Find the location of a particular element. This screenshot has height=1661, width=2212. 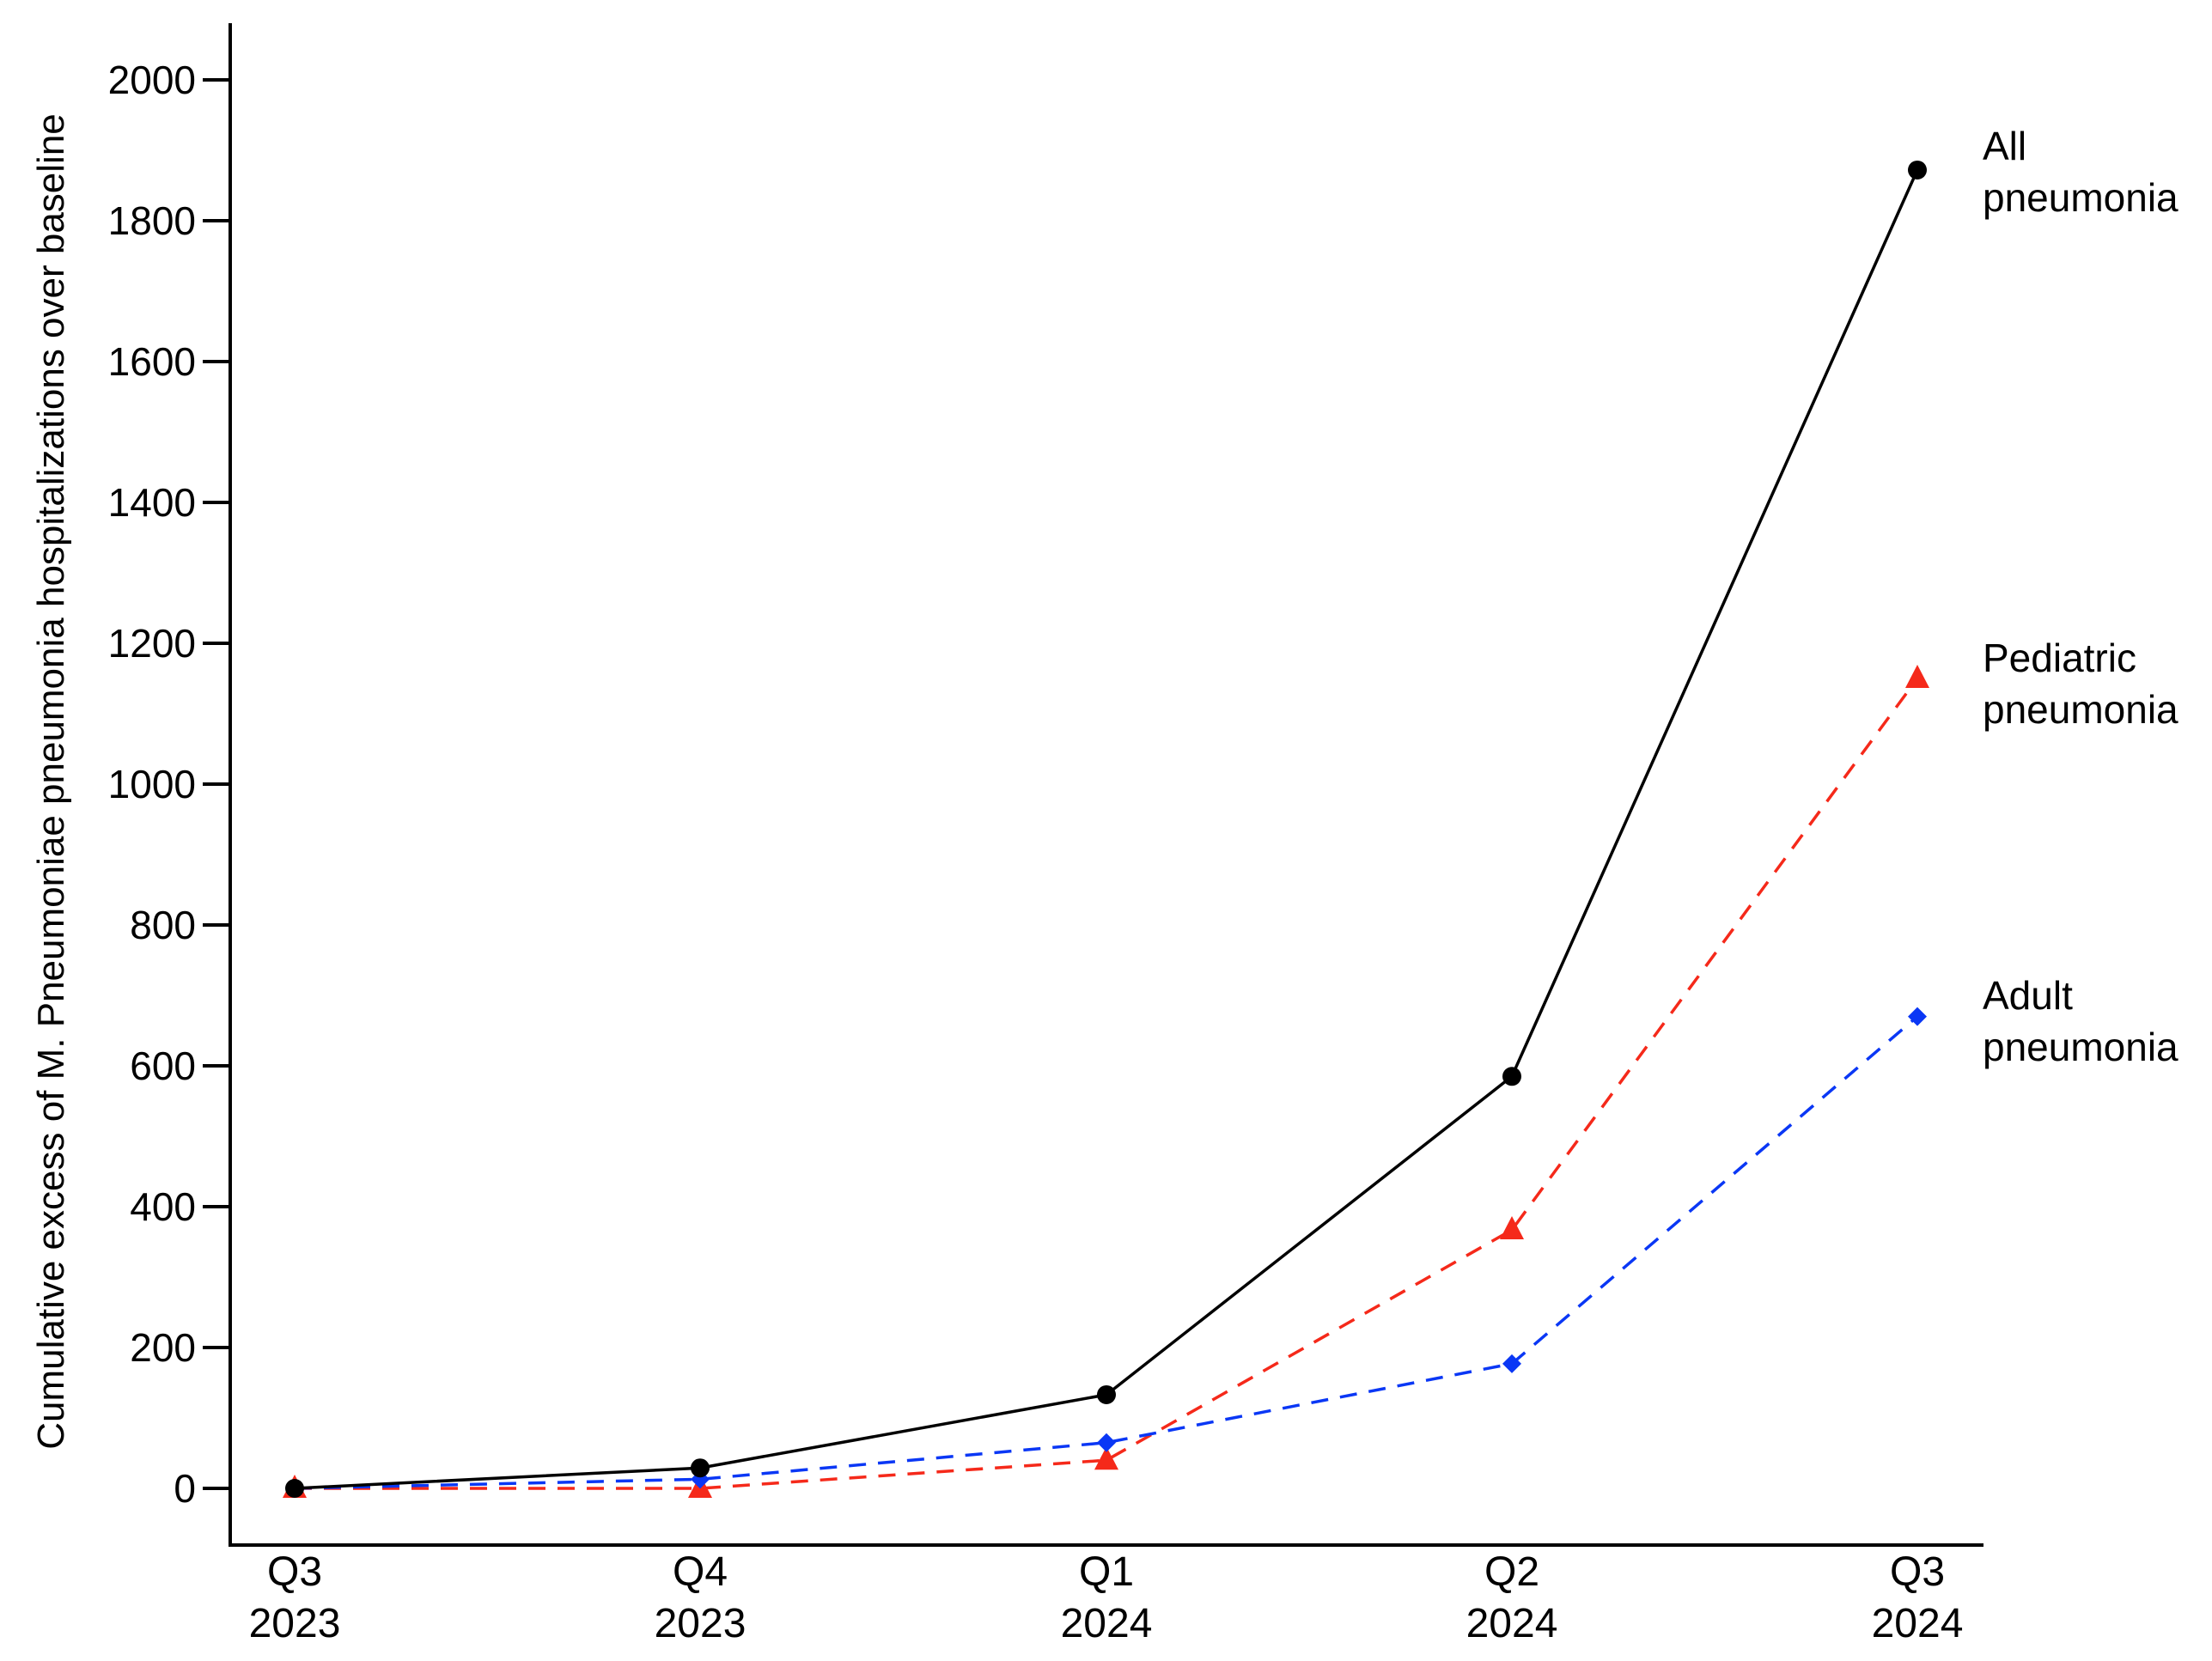

x-tick-quarter: Q2 is located at coordinates (1511, 1572).